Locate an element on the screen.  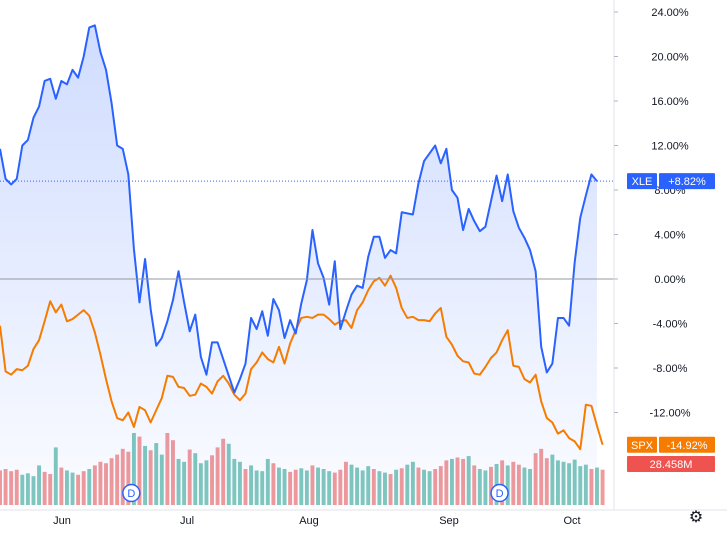
badge-value: -14.92% is located at coordinates (687, 446).